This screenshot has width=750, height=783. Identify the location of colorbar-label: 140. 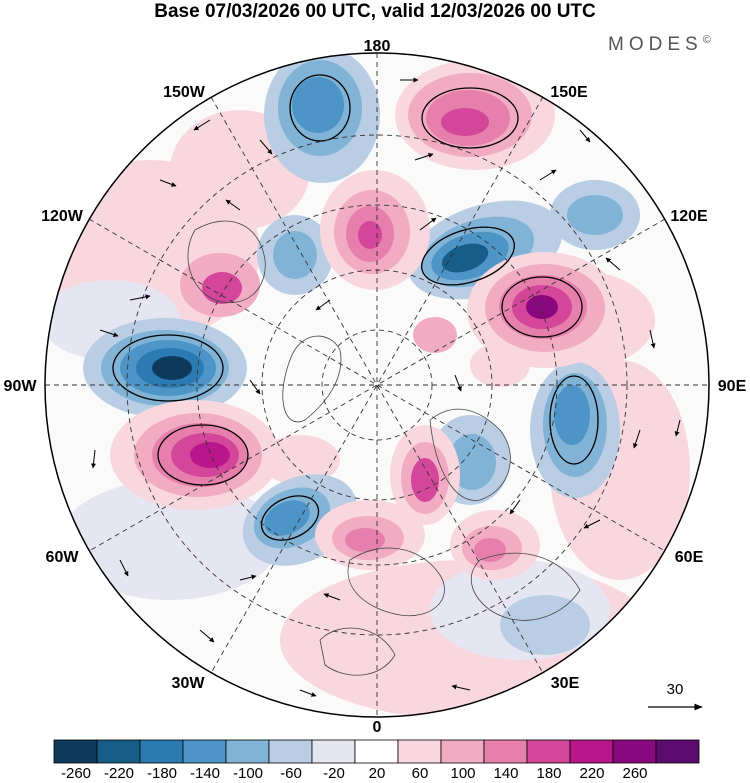
(505, 773).